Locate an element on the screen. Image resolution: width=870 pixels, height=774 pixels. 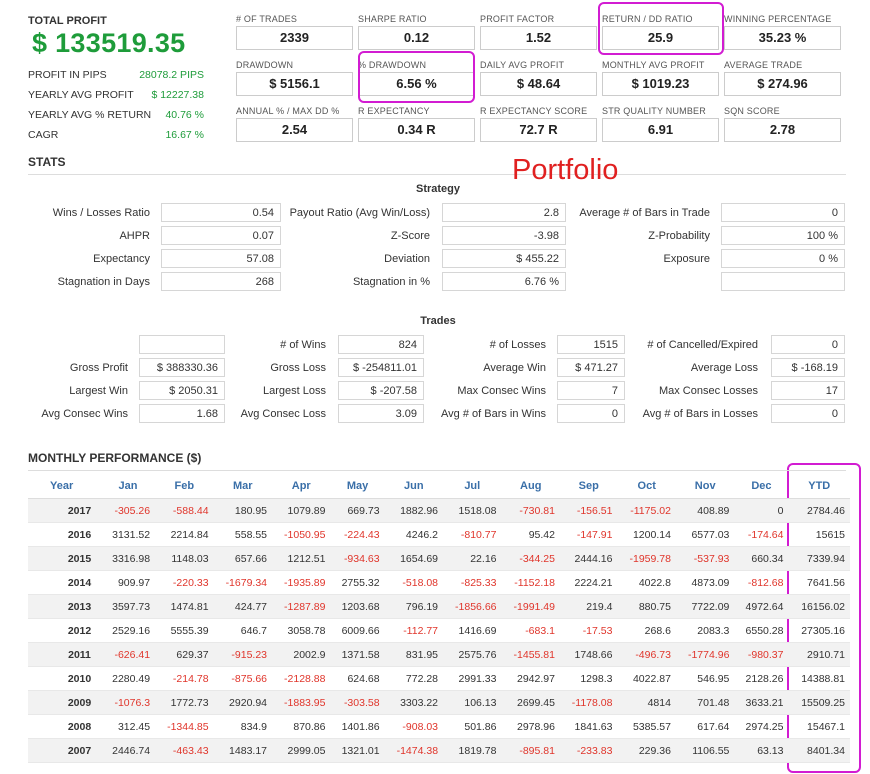
month-cell: 2002.9 is located at coordinates (301, 654).